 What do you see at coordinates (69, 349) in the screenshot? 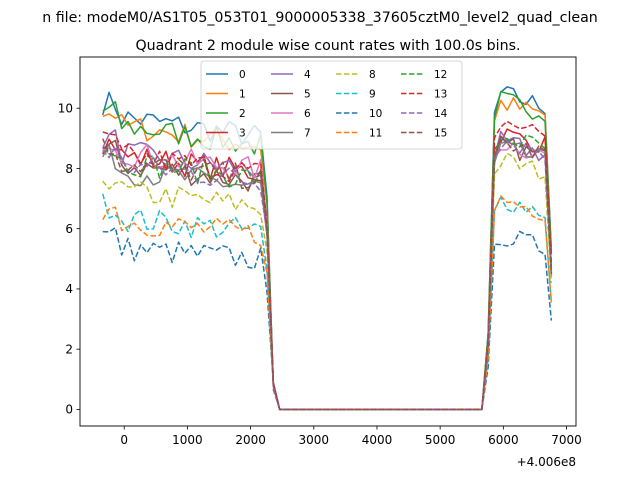
I see `y-tick-label: 2` at bounding box center [69, 349].